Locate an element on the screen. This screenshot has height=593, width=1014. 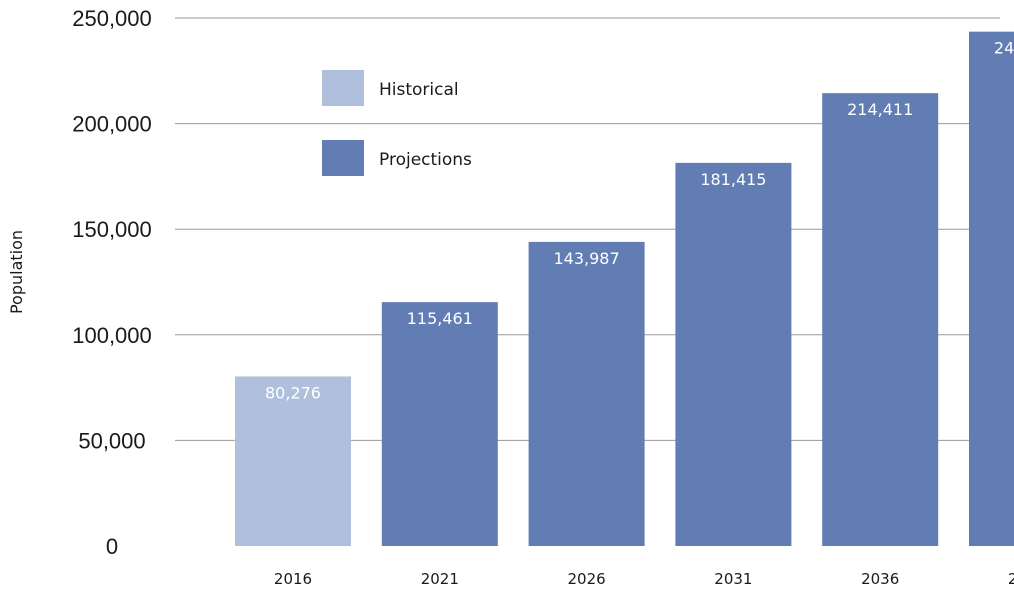
bar-value-label: 243,531 is located at coordinates (1004, 48).